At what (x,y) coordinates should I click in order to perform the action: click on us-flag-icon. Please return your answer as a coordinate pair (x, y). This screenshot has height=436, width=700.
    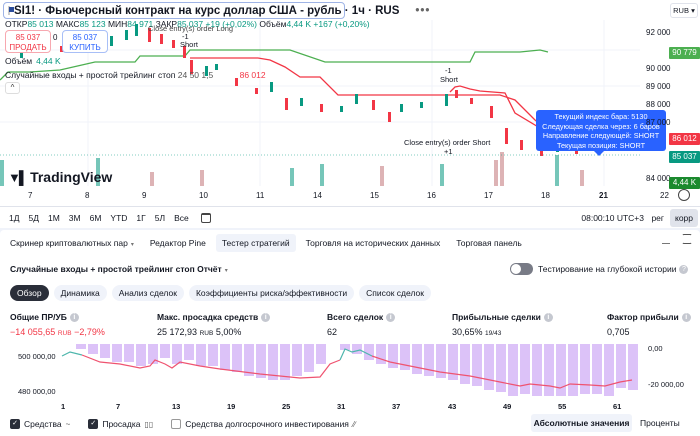
    Looking at the image, I should click on (11, 10).